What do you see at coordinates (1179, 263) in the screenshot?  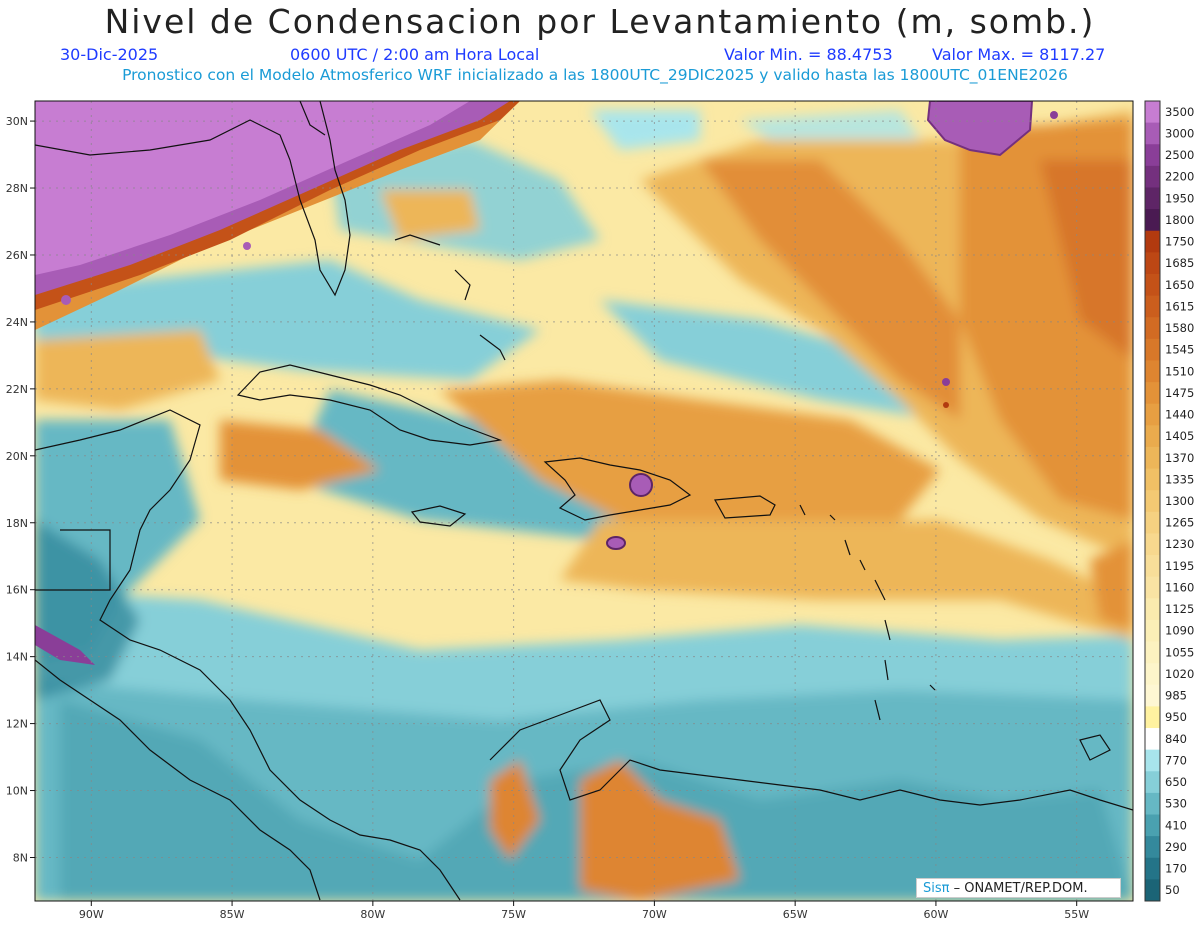 I see `legend-label: 1685` at bounding box center [1179, 263].